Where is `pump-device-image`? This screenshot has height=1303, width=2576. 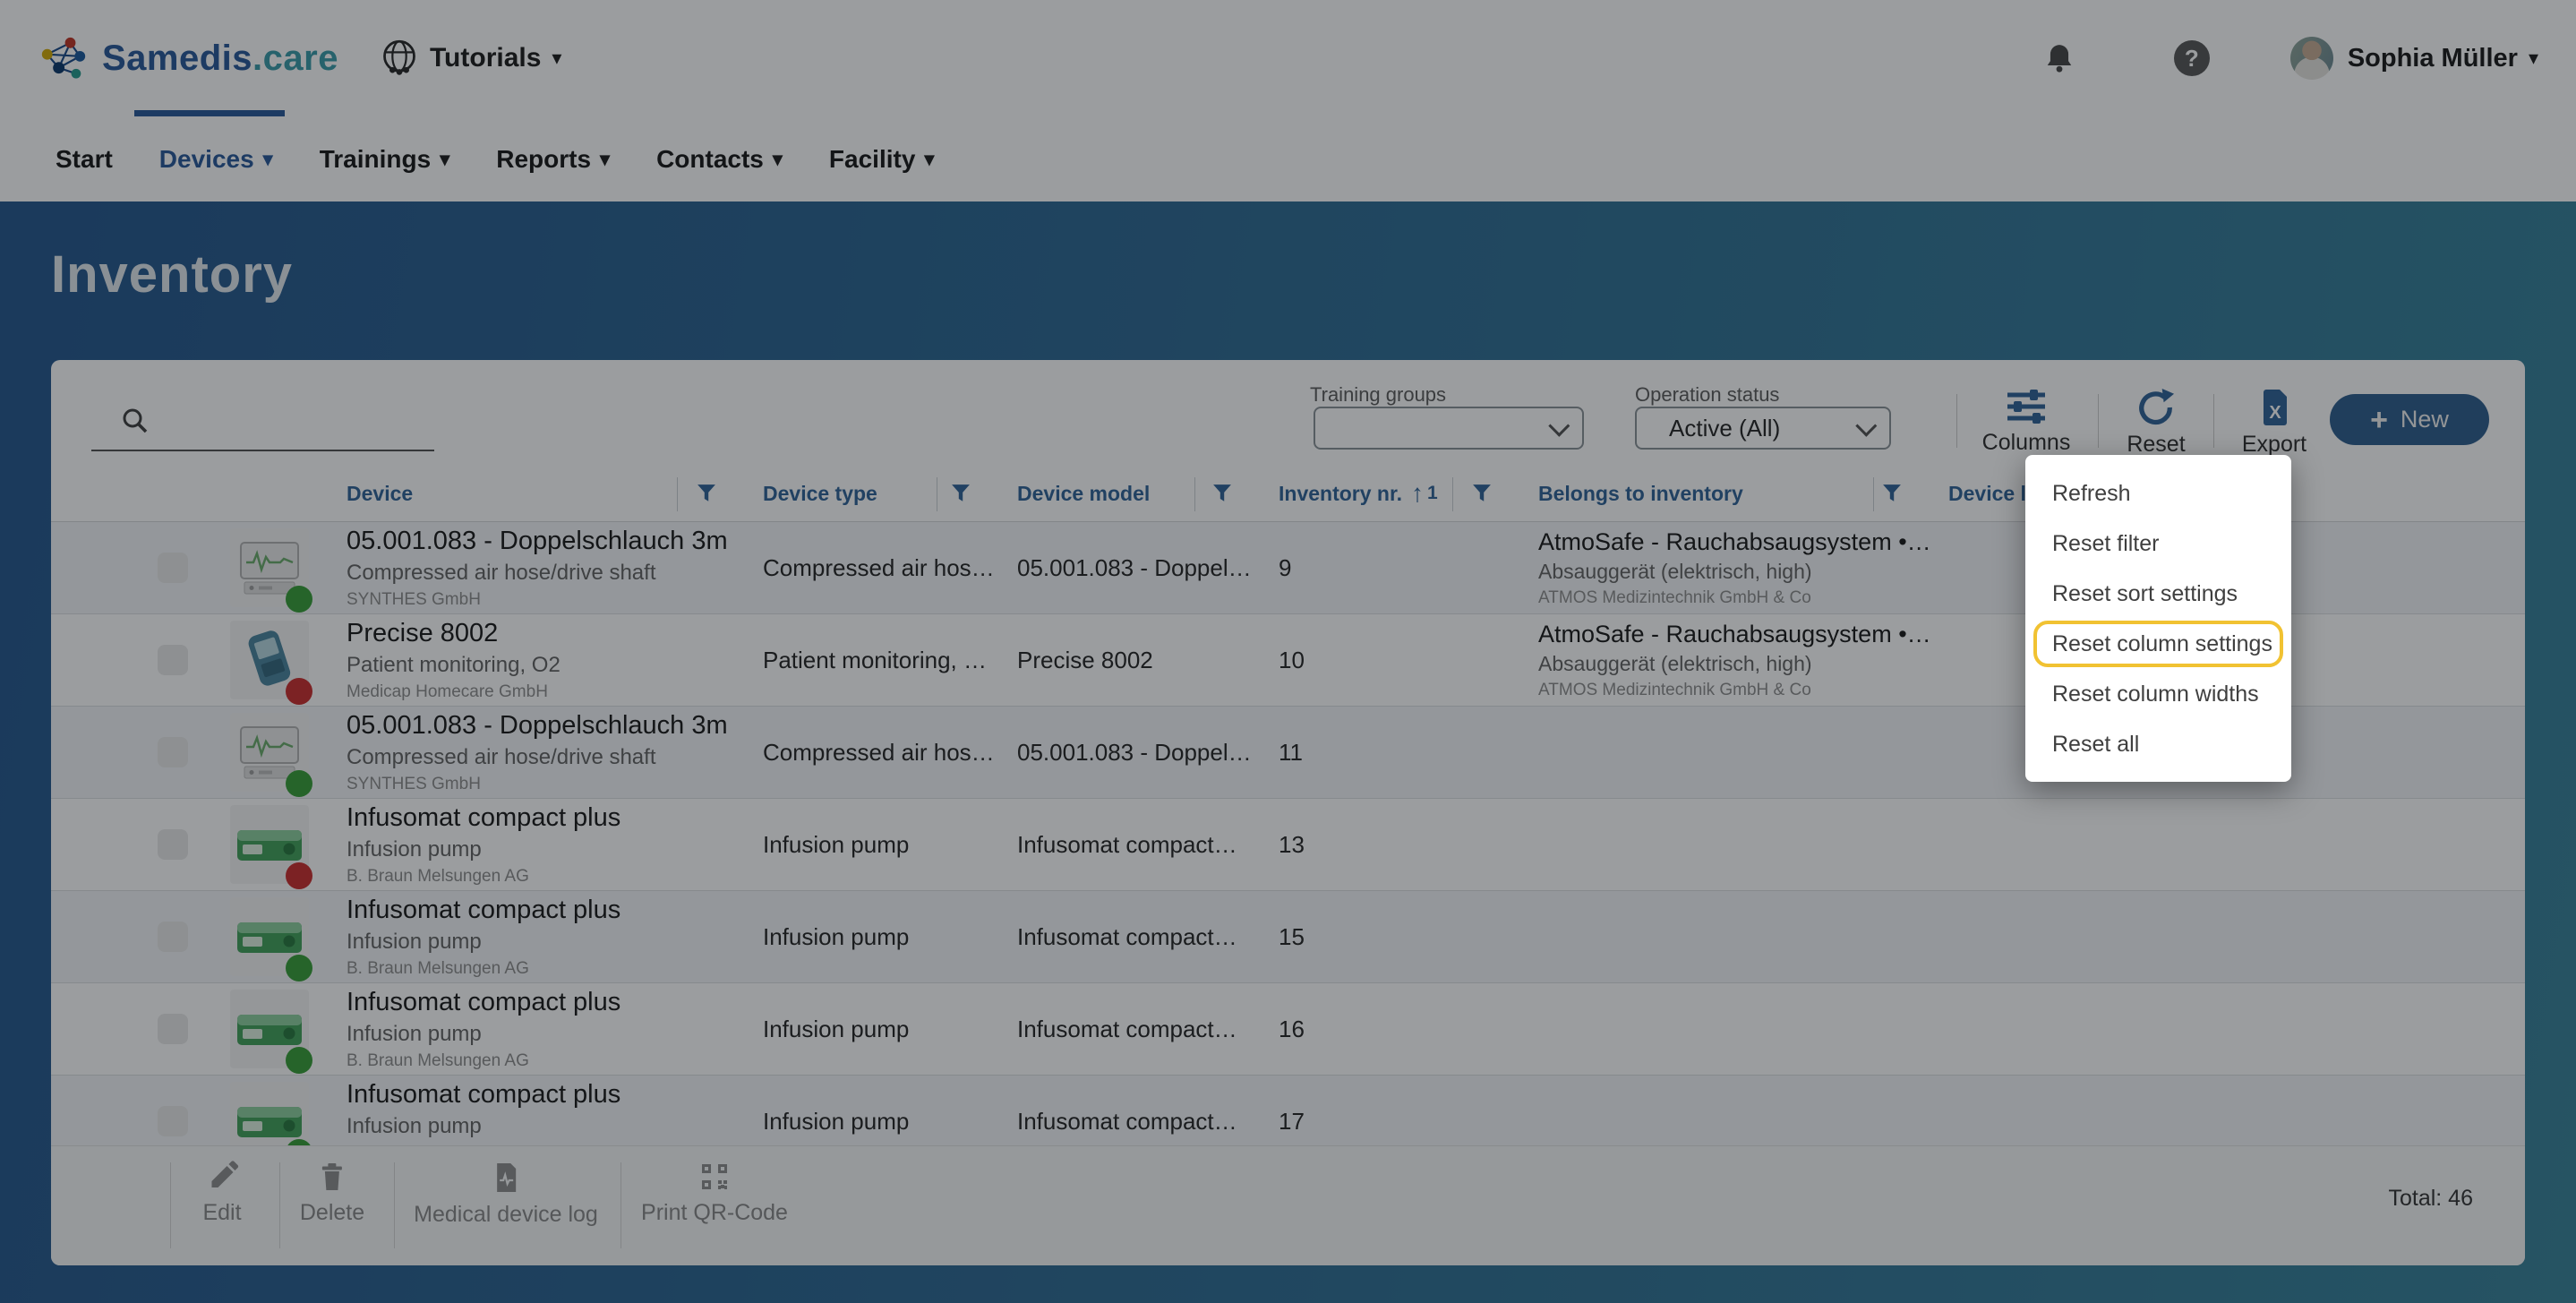 pump-device-image is located at coordinates (270, 845).